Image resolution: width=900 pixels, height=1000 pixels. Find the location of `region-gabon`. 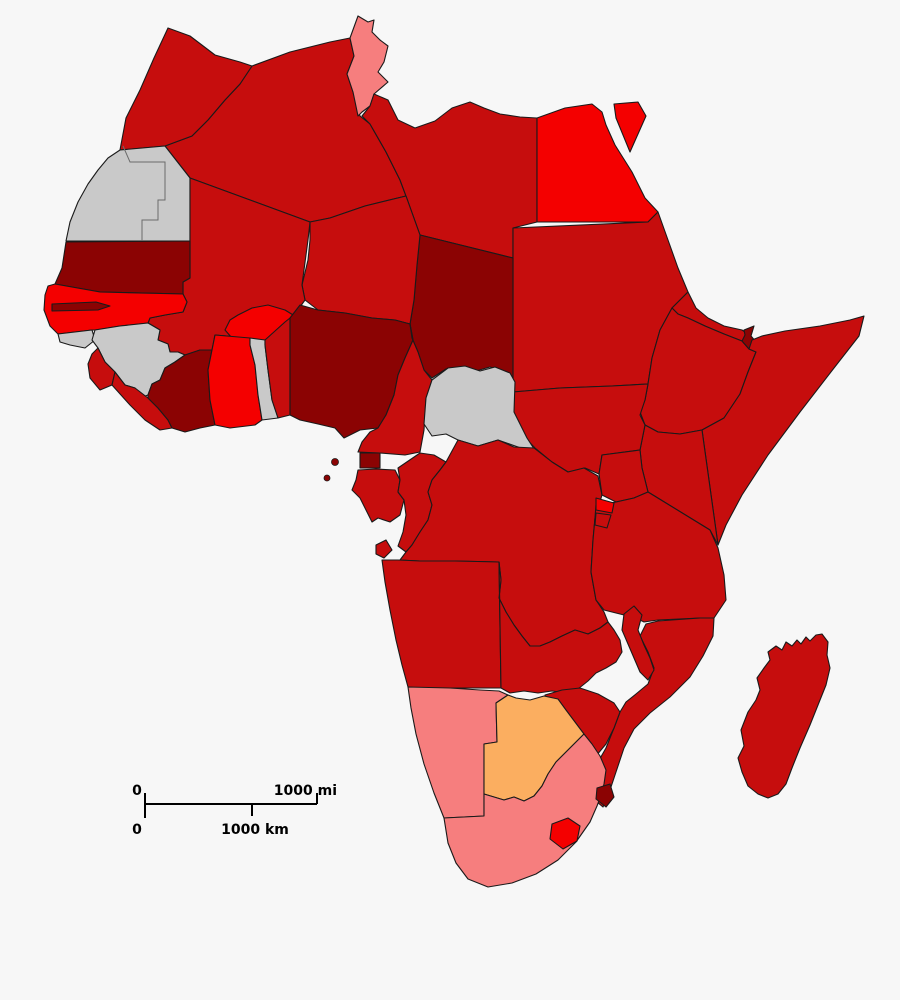

region-gabon is located at coordinates (378, 495).